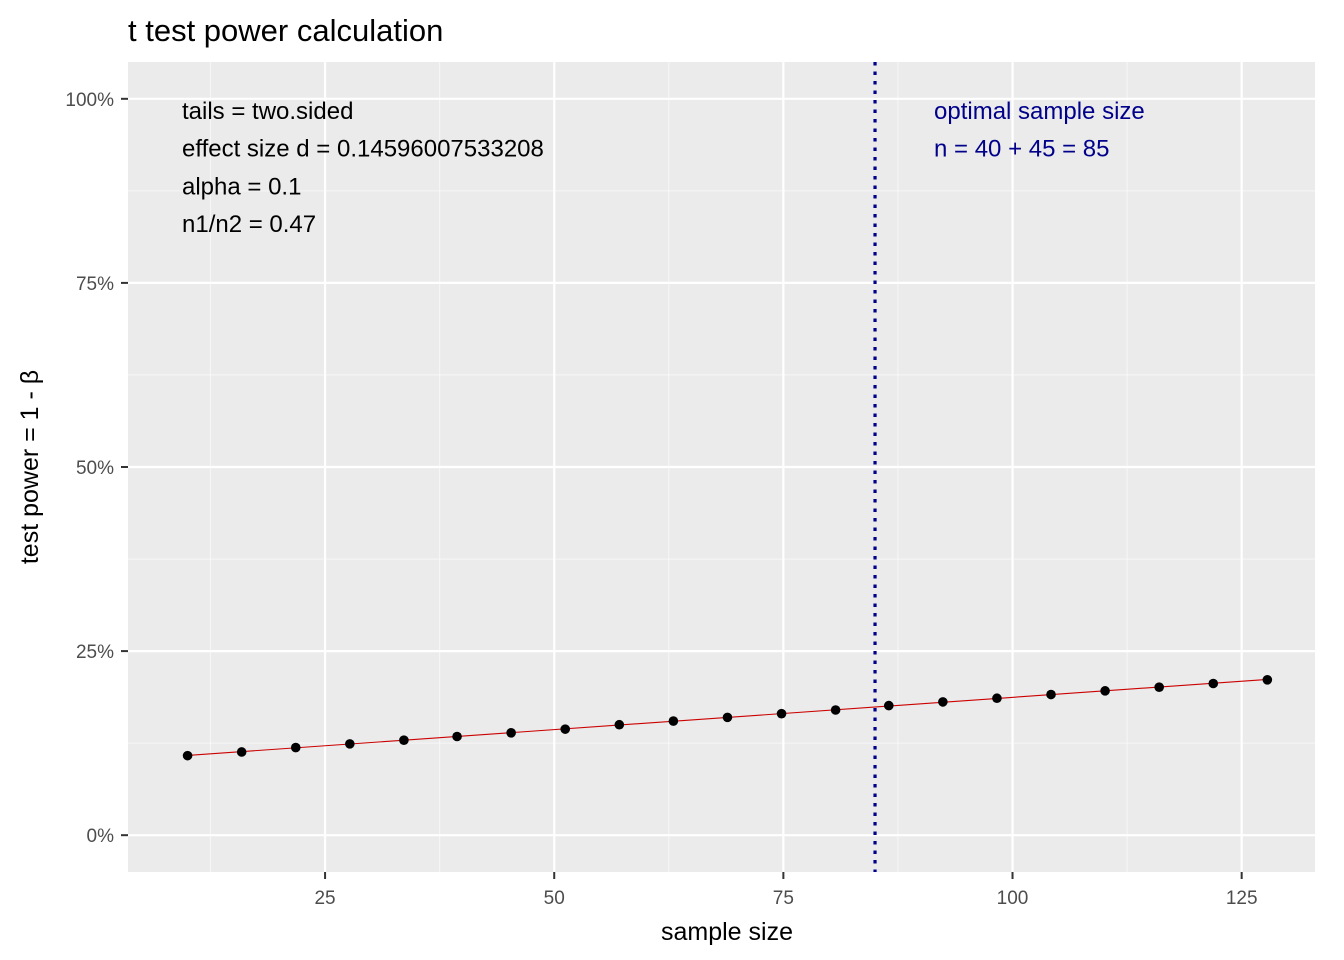 The image size is (1344, 960). What do you see at coordinates (1242, 898) in the screenshot?
I see `x-tick-label: 125` at bounding box center [1242, 898].